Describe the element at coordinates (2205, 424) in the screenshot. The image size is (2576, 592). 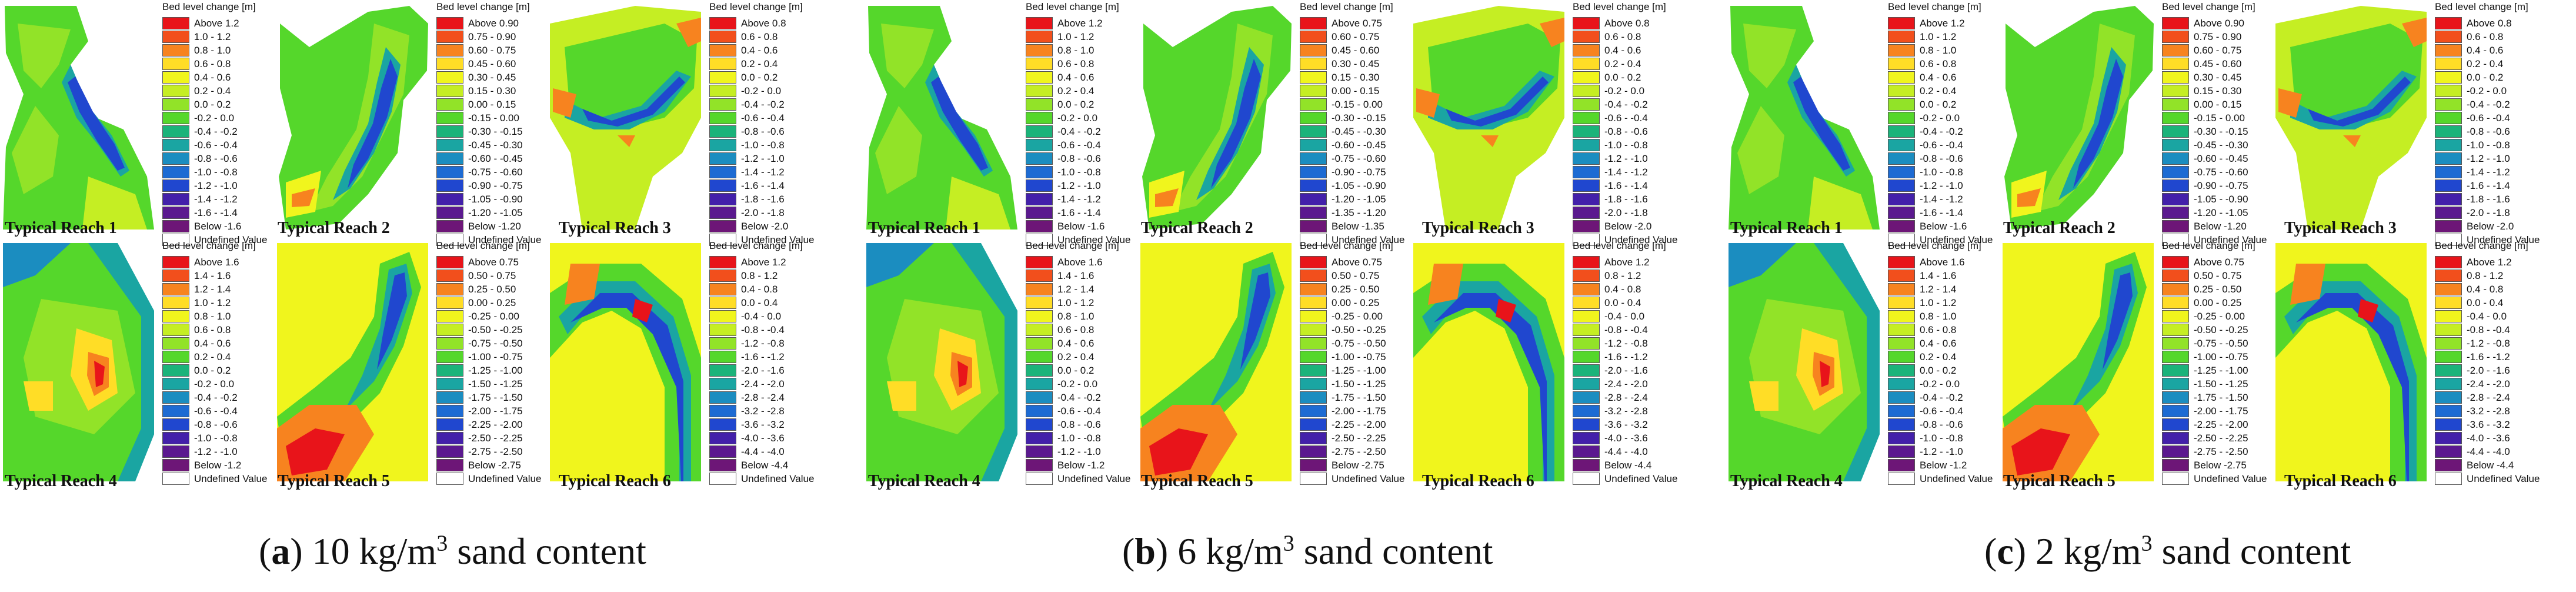
I see `legend-entry: -2.25 - -2.00` at that location.